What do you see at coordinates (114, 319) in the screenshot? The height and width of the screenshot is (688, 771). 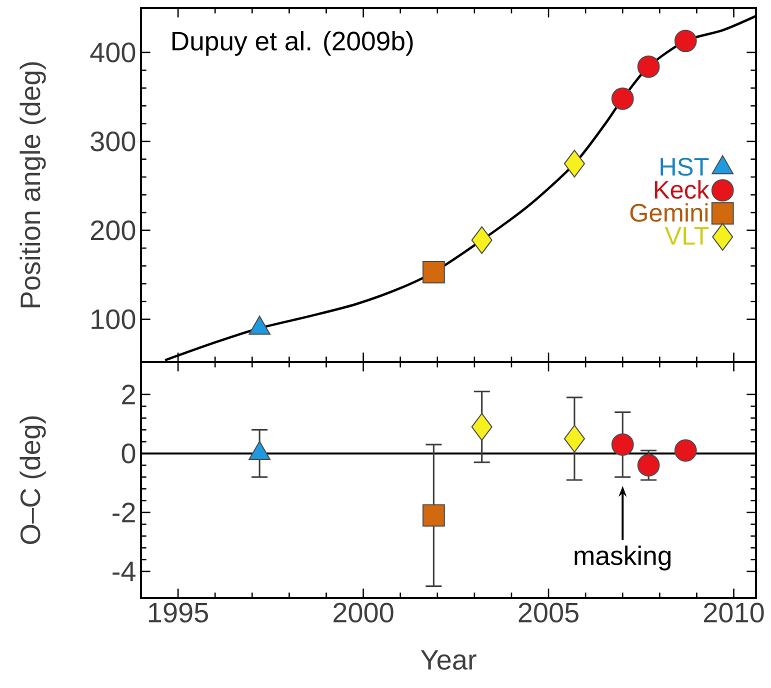 I see `y-tick-label: 100` at bounding box center [114, 319].